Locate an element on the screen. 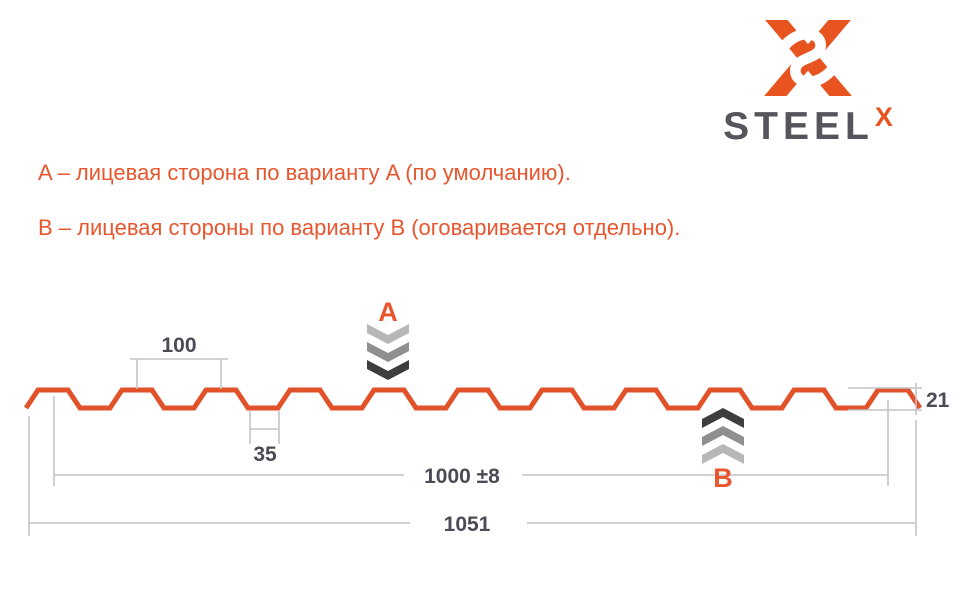 This screenshot has height=593, width=970. dimension-working-width-value: 1000 ±8 is located at coordinates (462, 476).